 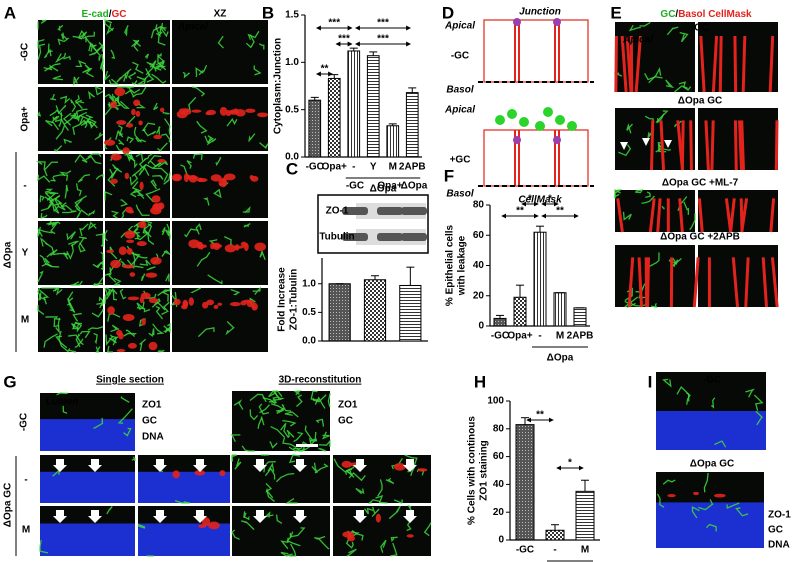 I want to click on stain-part: /, so click(x=110, y=14).